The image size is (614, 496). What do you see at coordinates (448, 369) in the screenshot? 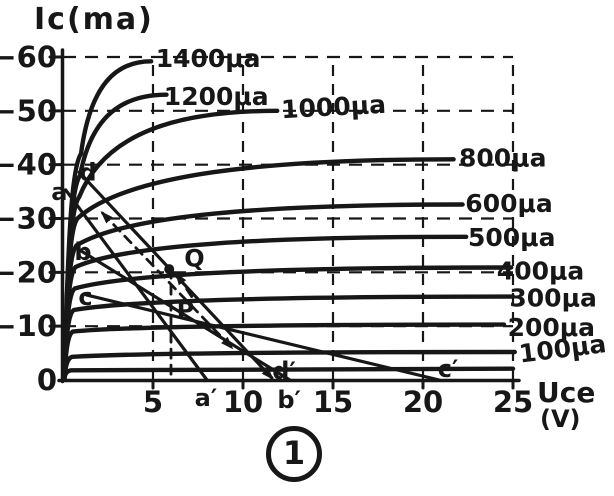
I see `point-label-c-prime: c′` at bounding box center [448, 369].